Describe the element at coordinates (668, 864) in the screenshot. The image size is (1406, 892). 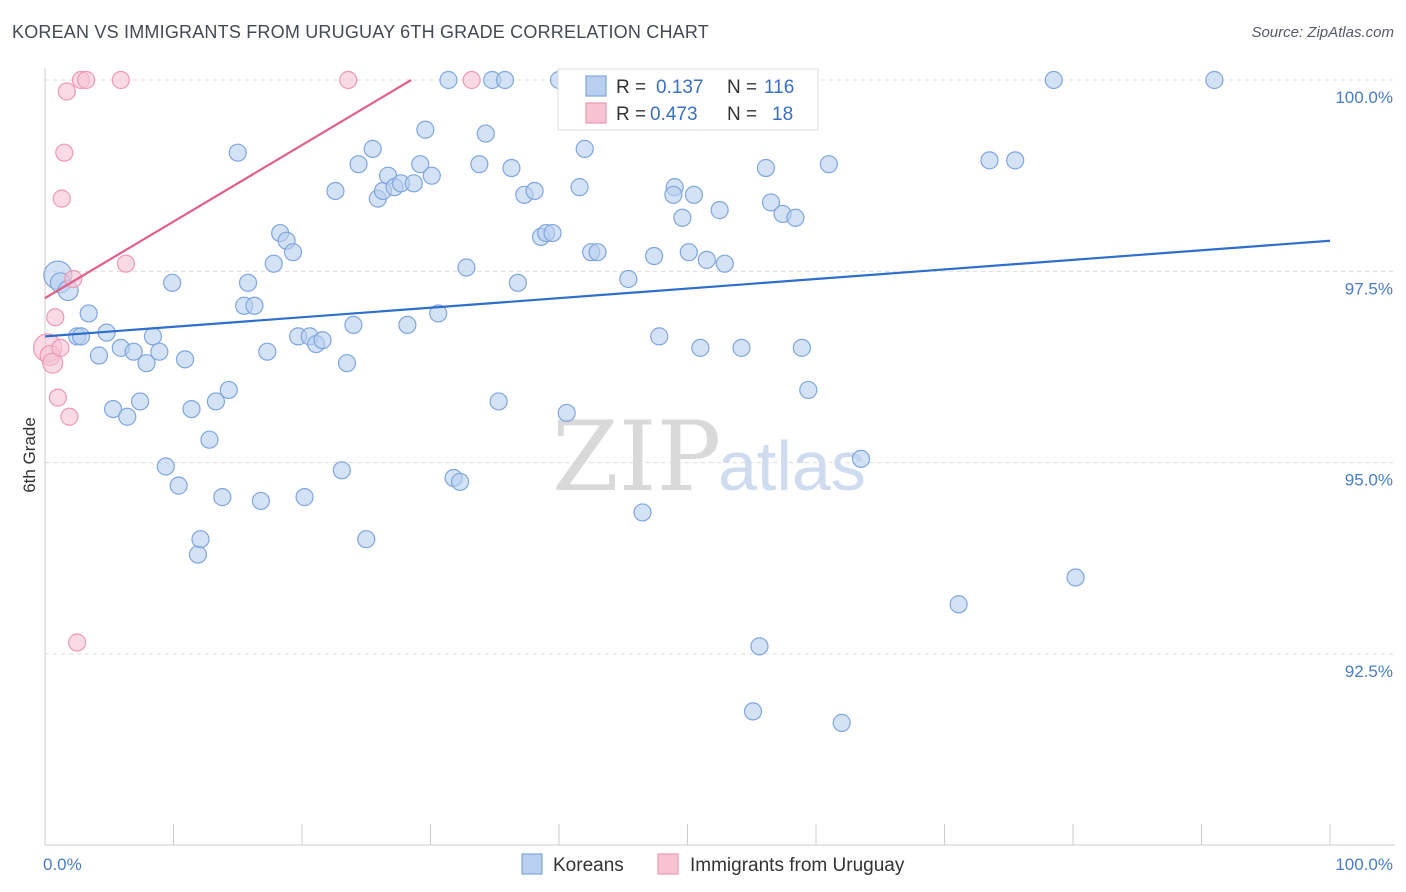
I see `legend-swatch-uruguay` at that location.